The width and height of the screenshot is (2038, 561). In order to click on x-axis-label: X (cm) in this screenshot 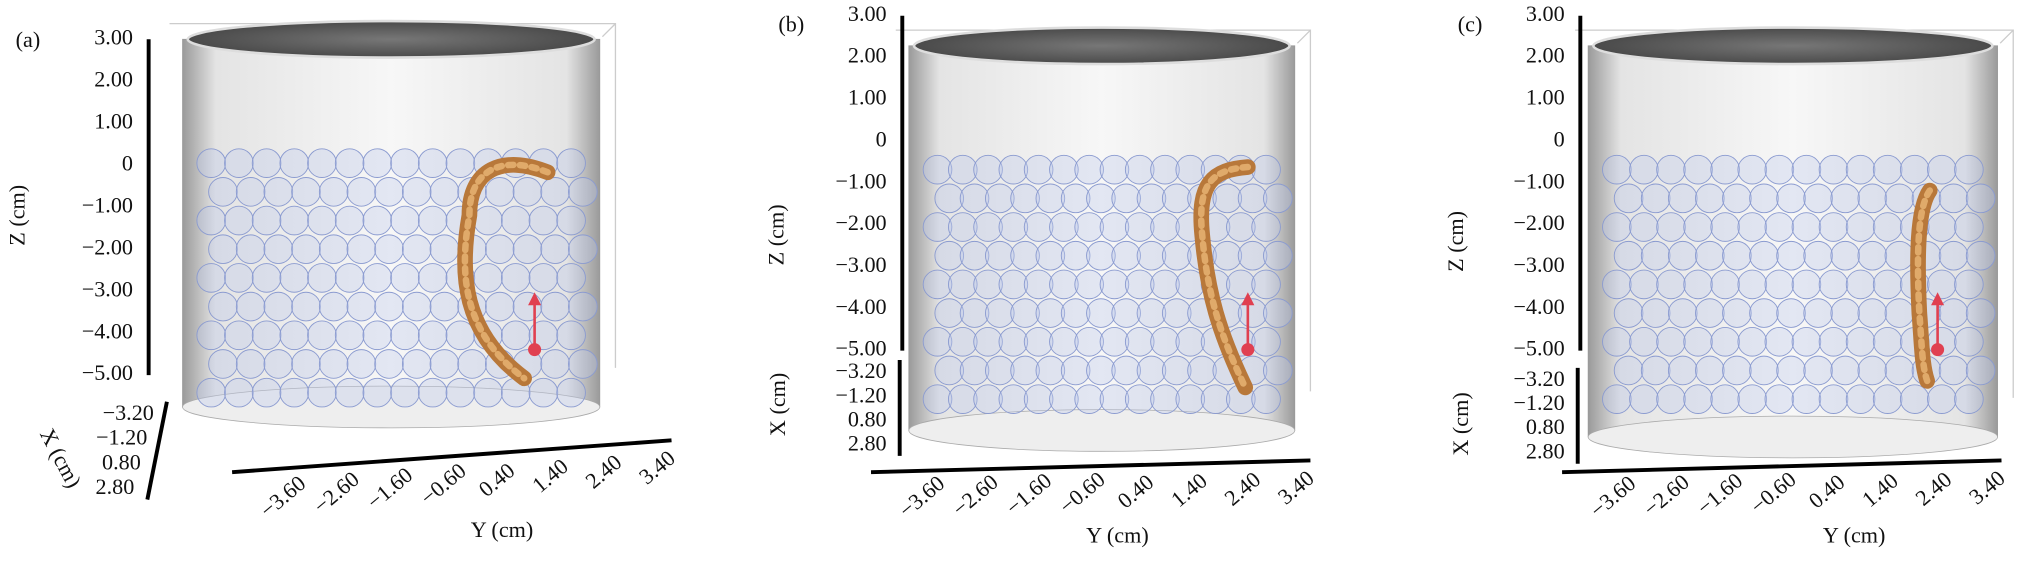, I will do `click(61, 458)`.